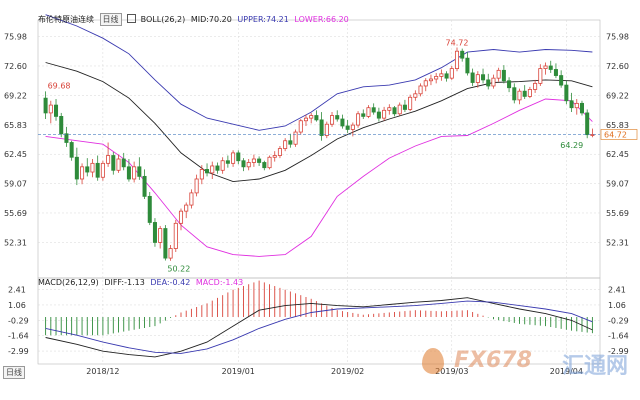  What do you see at coordinates (17, 290) in the screenshot?
I see `macd-tick-left: 2.41` at bounding box center [17, 290].